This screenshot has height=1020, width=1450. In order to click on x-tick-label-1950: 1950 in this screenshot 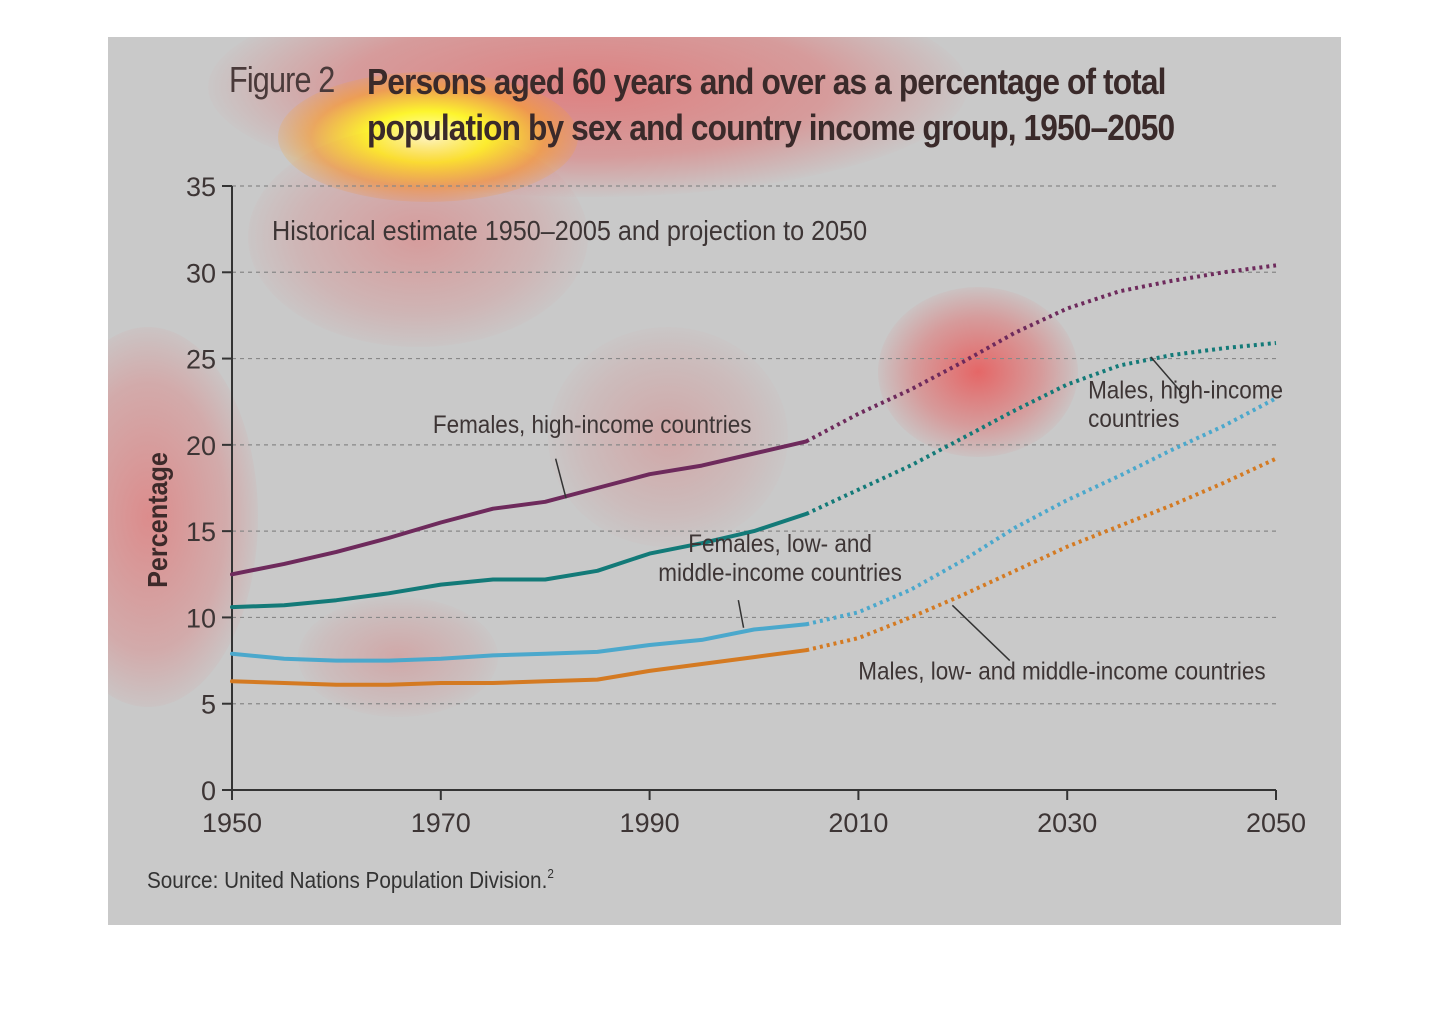, I will do `click(232, 823)`.